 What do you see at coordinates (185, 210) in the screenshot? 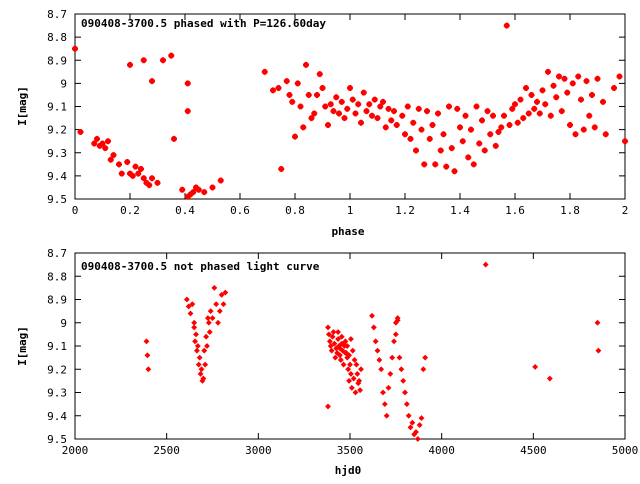
I see `phased-x-tick-label: 0.4` at bounding box center [185, 210].